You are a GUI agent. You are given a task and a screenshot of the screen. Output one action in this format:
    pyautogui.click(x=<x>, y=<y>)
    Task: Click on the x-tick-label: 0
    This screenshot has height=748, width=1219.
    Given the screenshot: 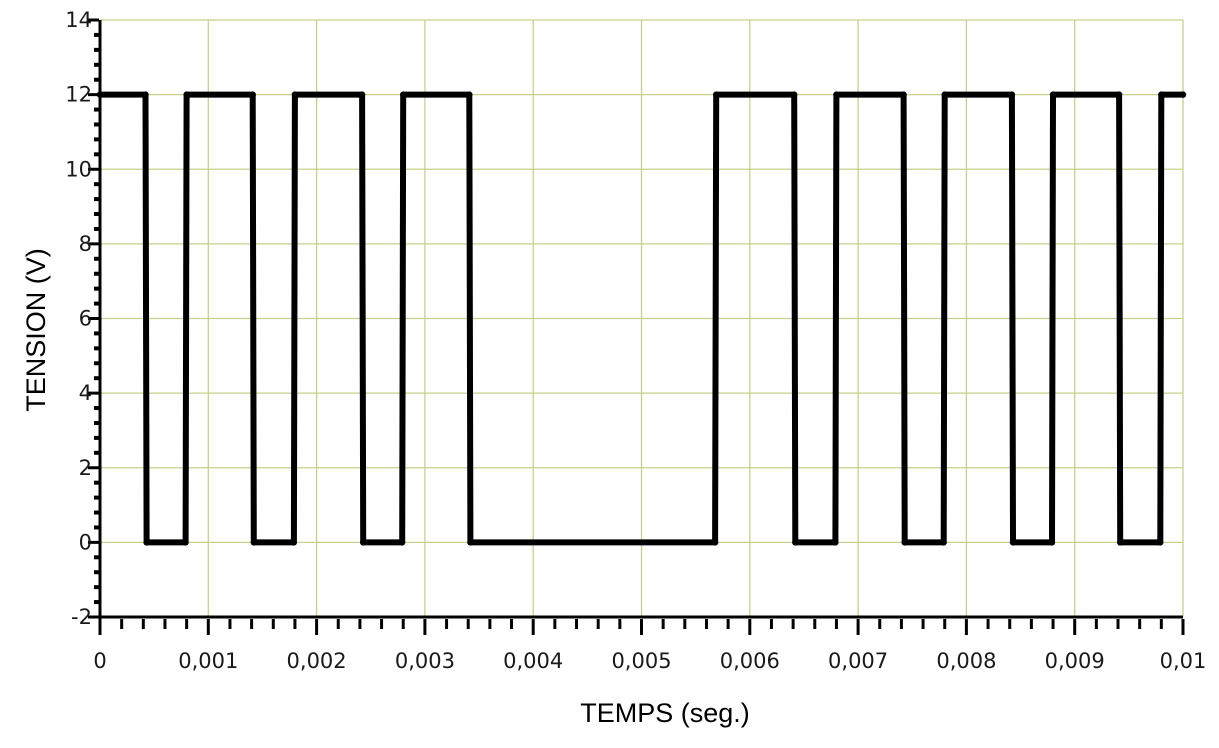 What is the action you would take?
    pyautogui.click(x=99, y=661)
    